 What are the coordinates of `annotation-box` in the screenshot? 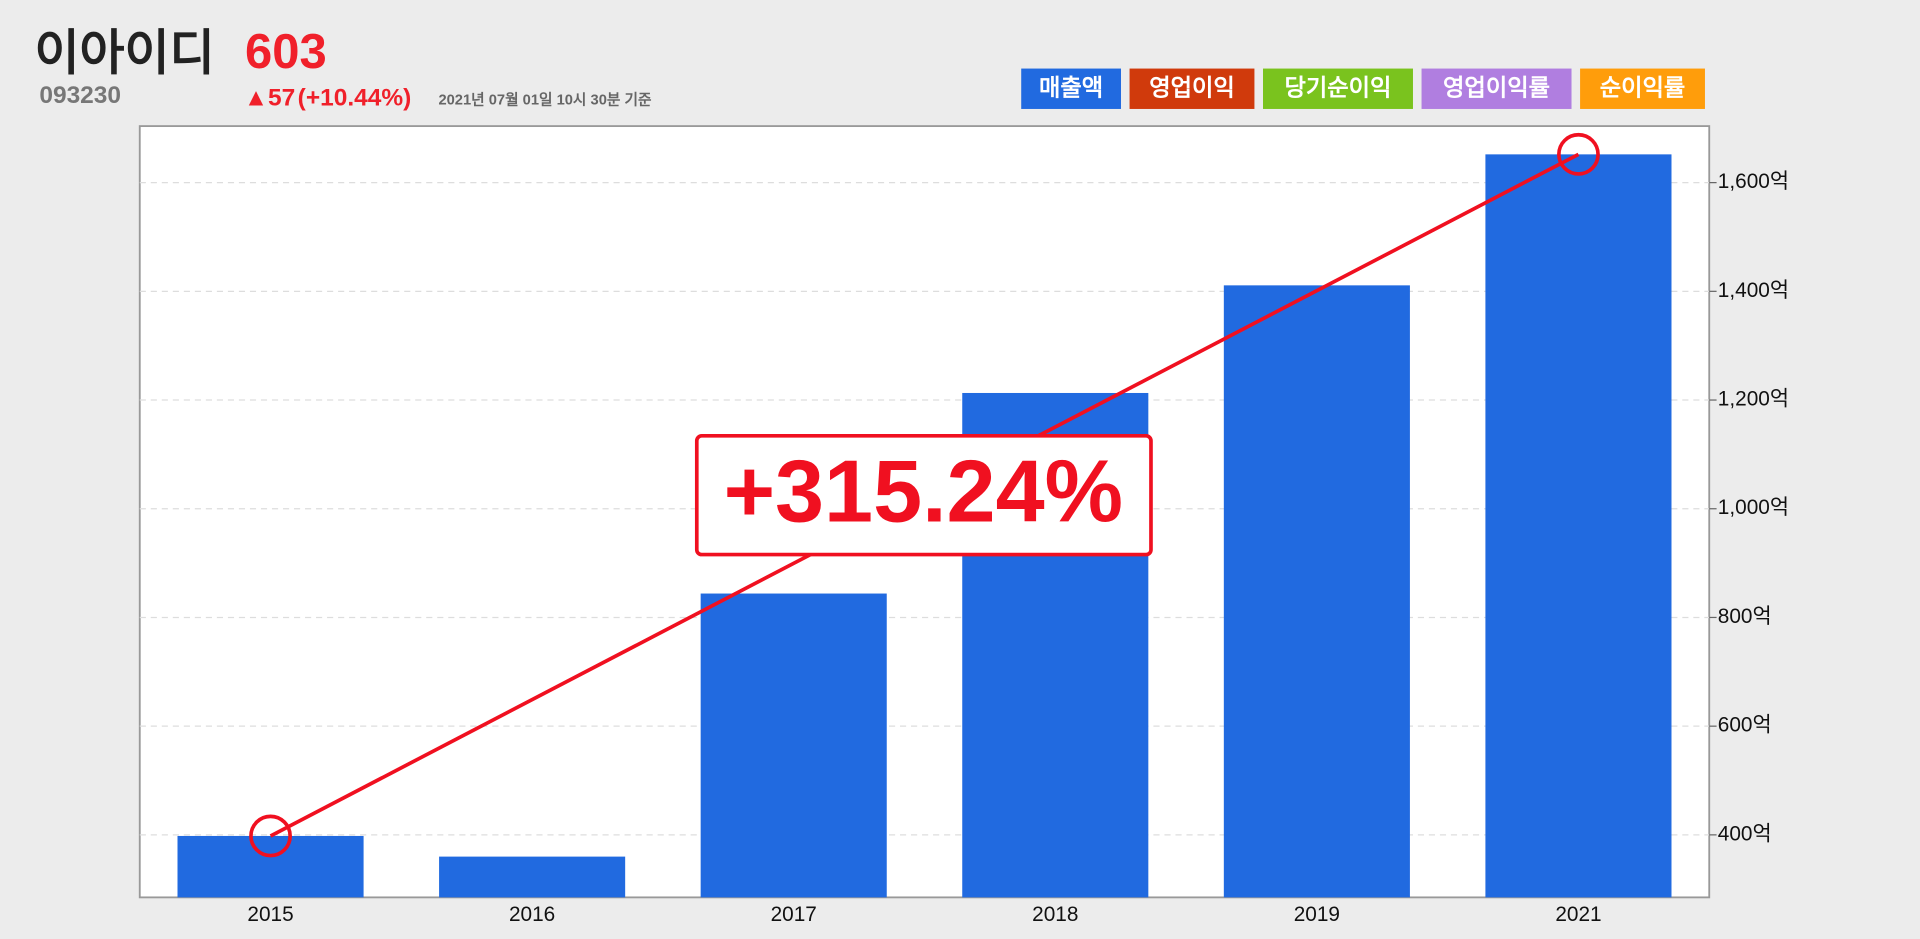 It's located at (923, 495).